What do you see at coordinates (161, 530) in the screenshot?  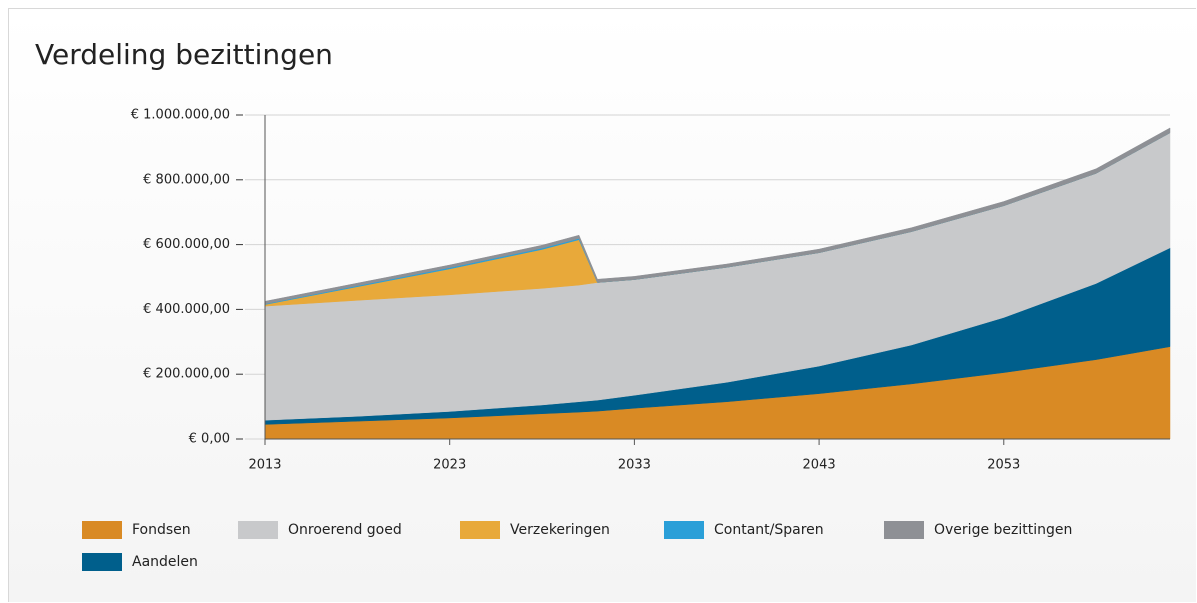 I see `legend-label: Fondsen` at bounding box center [161, 530].